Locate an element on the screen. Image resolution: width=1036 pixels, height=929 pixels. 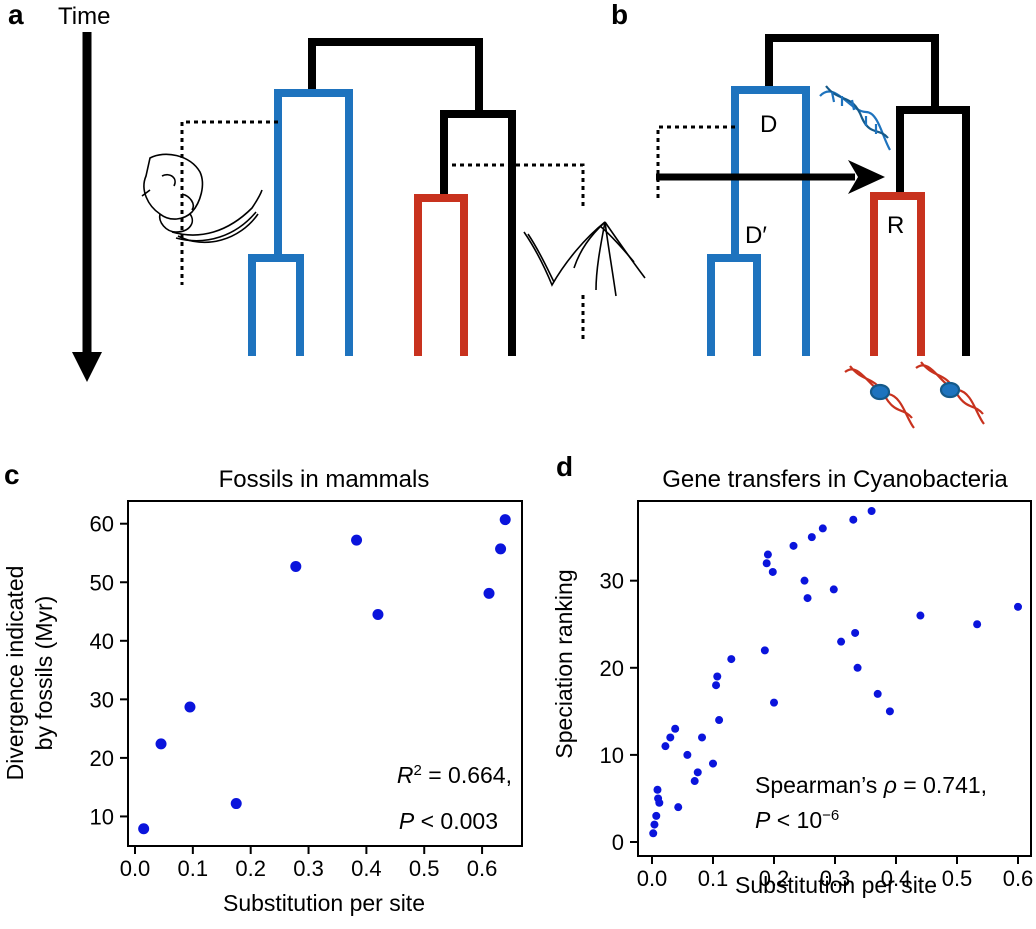
tree-b-black-clade is located at coordinates (933, 231).